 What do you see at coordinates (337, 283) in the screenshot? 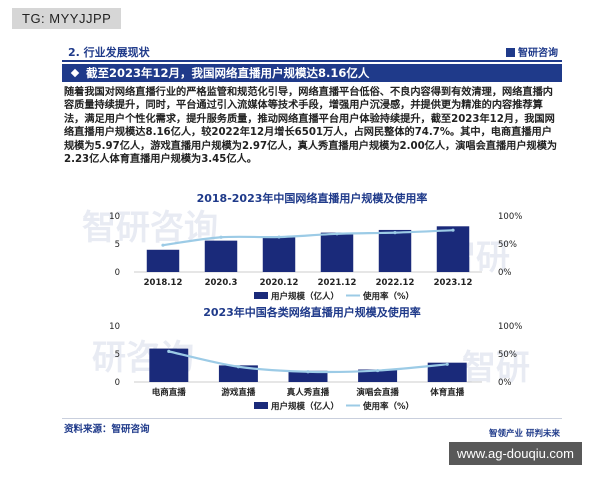
I see `x-tick-label: 2021.12` at bounding box center [337, 283].